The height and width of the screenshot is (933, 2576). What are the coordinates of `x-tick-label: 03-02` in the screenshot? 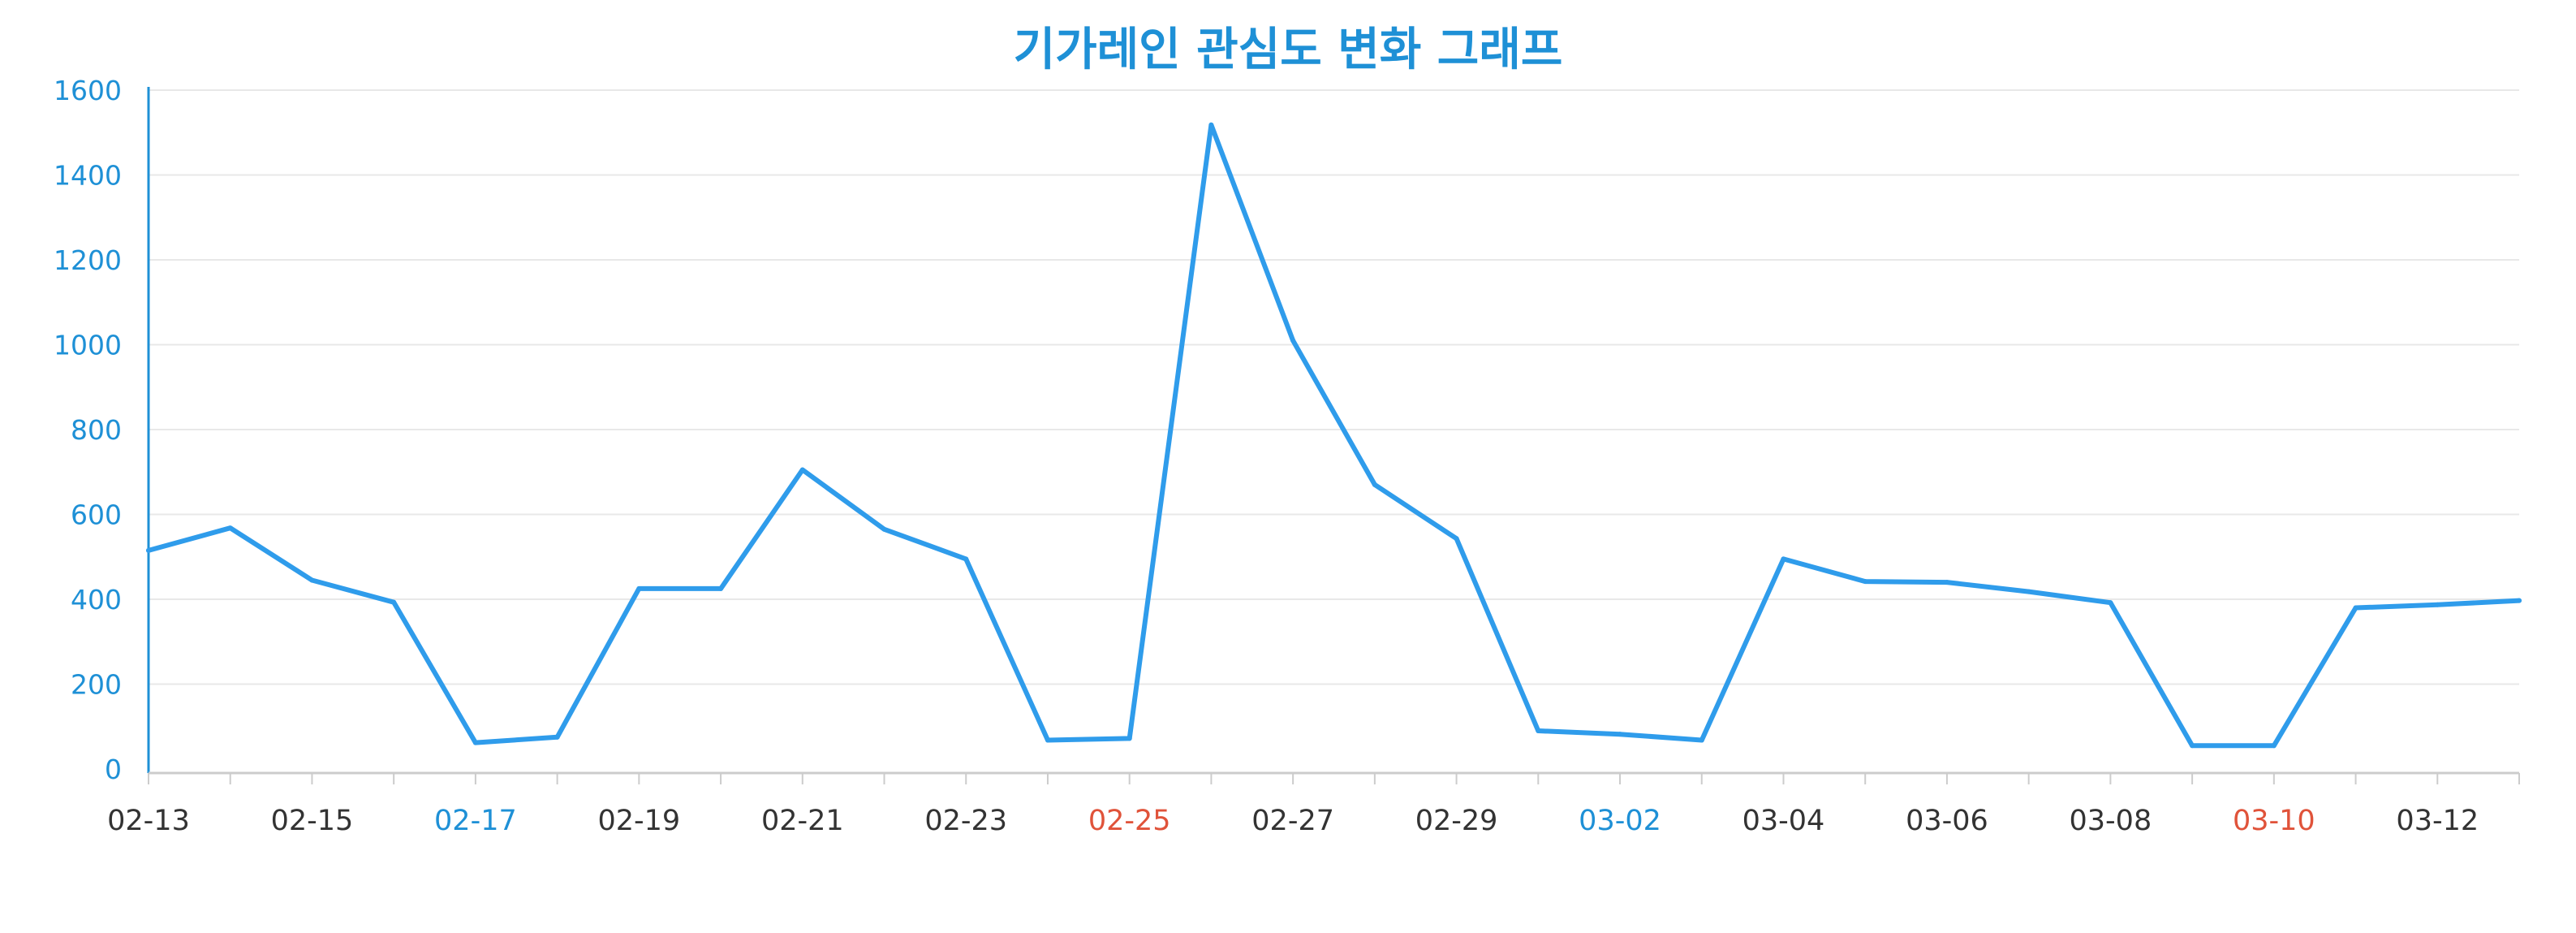 It's located at (1620, 821).